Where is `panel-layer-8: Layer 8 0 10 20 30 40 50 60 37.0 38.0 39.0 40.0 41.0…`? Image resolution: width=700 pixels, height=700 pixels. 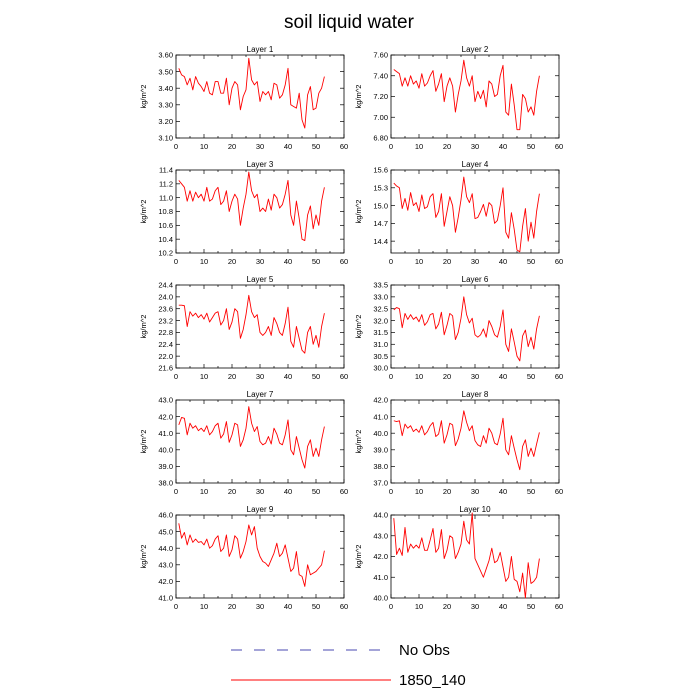 panel-layer-8: Layer 8 0 10 20 30 40 50 60 37.0 38.0 39.0 40.0 41.0… is located at coordinates (458, 443).